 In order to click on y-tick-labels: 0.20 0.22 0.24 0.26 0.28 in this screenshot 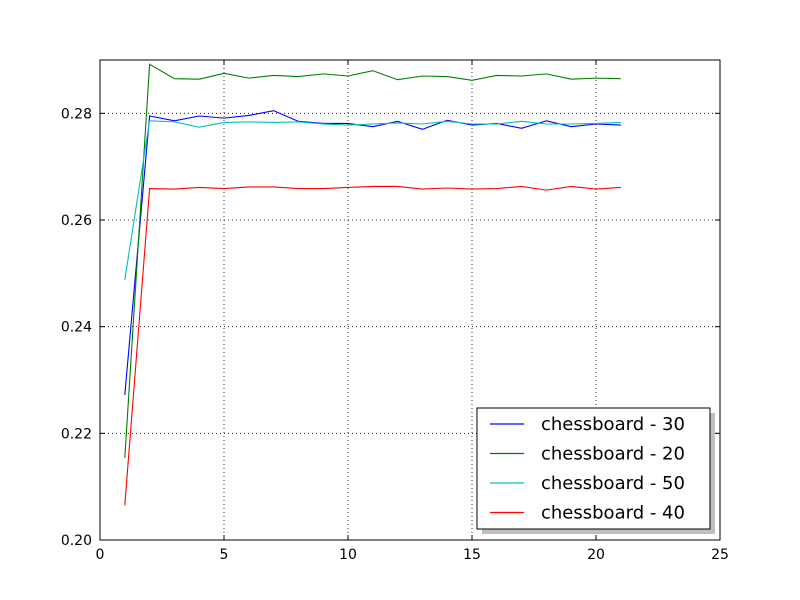, I will do `click(76, 327)`.